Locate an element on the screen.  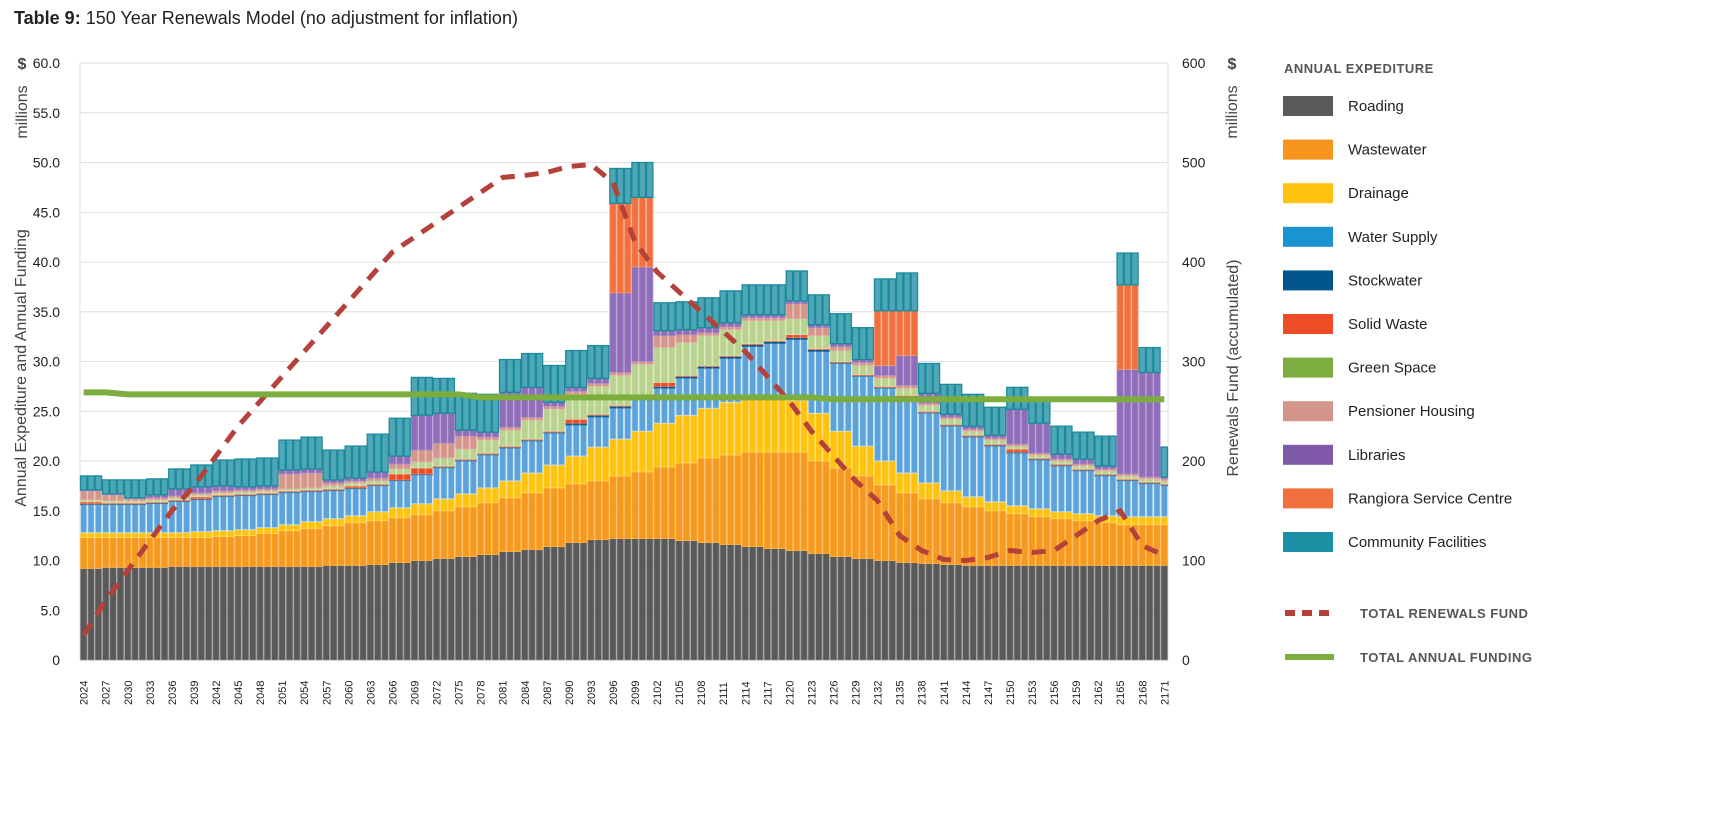
y-tick-label: 40.0 is located at coordinates (46, 262).